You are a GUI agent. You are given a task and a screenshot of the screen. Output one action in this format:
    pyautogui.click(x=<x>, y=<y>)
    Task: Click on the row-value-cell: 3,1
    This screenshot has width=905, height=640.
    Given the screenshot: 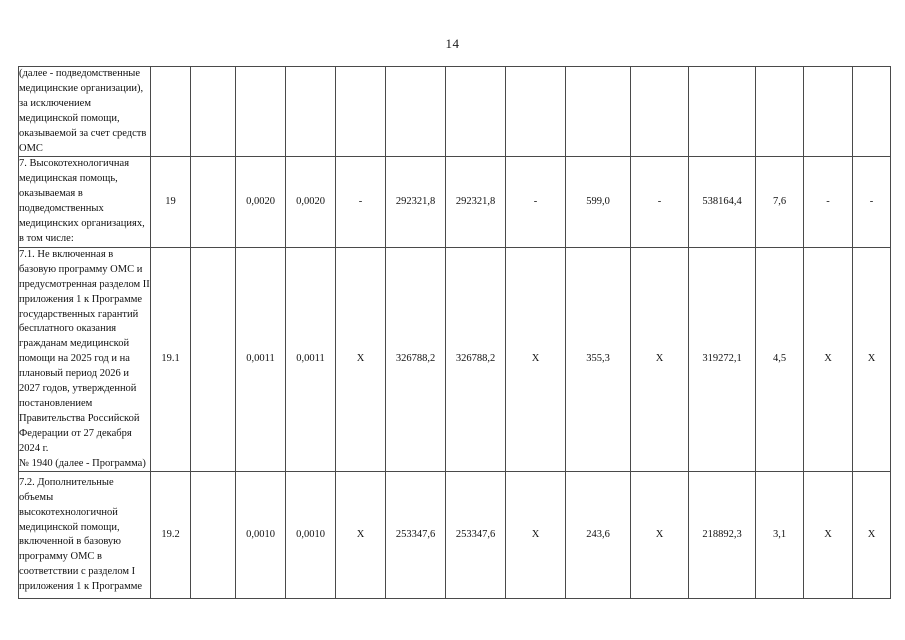 What is the action you would take?
    pyautogui.click(x=779, y=535)
    